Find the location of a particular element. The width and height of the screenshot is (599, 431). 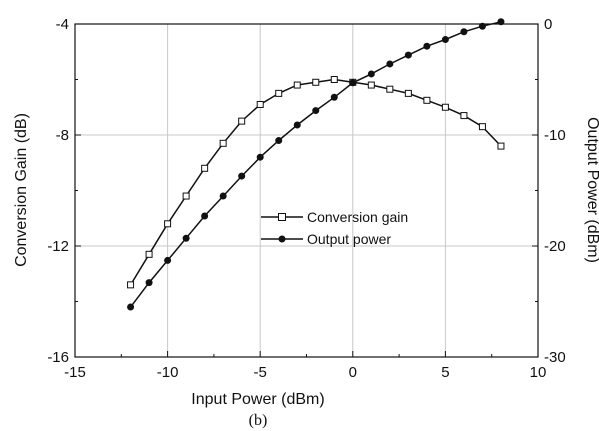

y-left-tick-label: -8 is located at coordinates (62, 135).